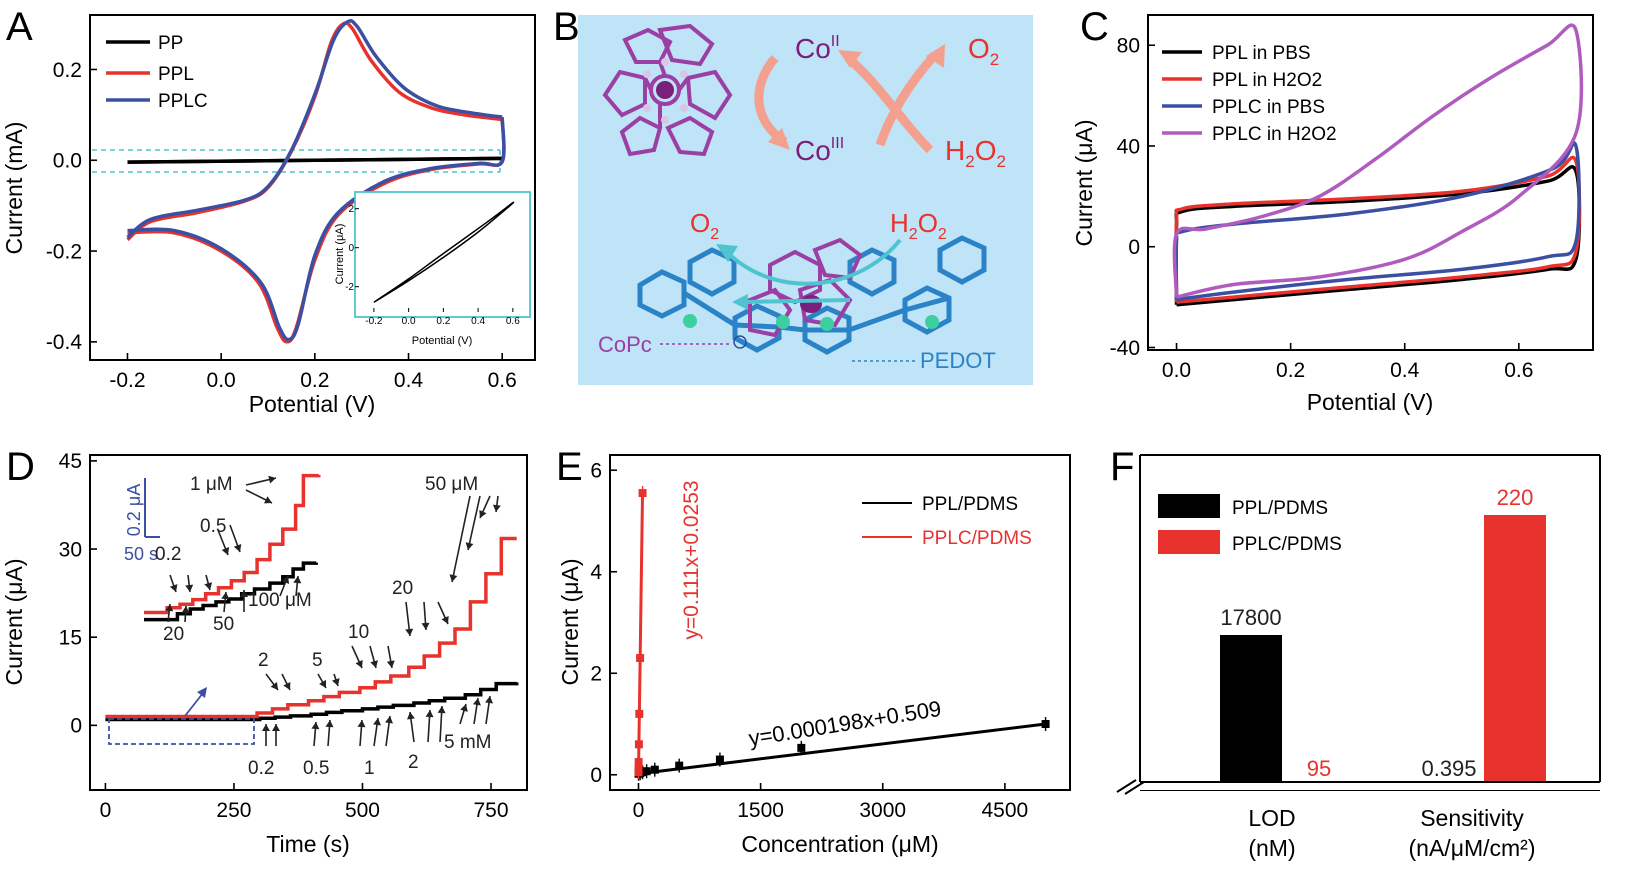 This screenshot has height=872, width=1630. Describe the element at coordinates (727, 253) in the screenshot. I see `cyan-arrow-curve-head` at that location.